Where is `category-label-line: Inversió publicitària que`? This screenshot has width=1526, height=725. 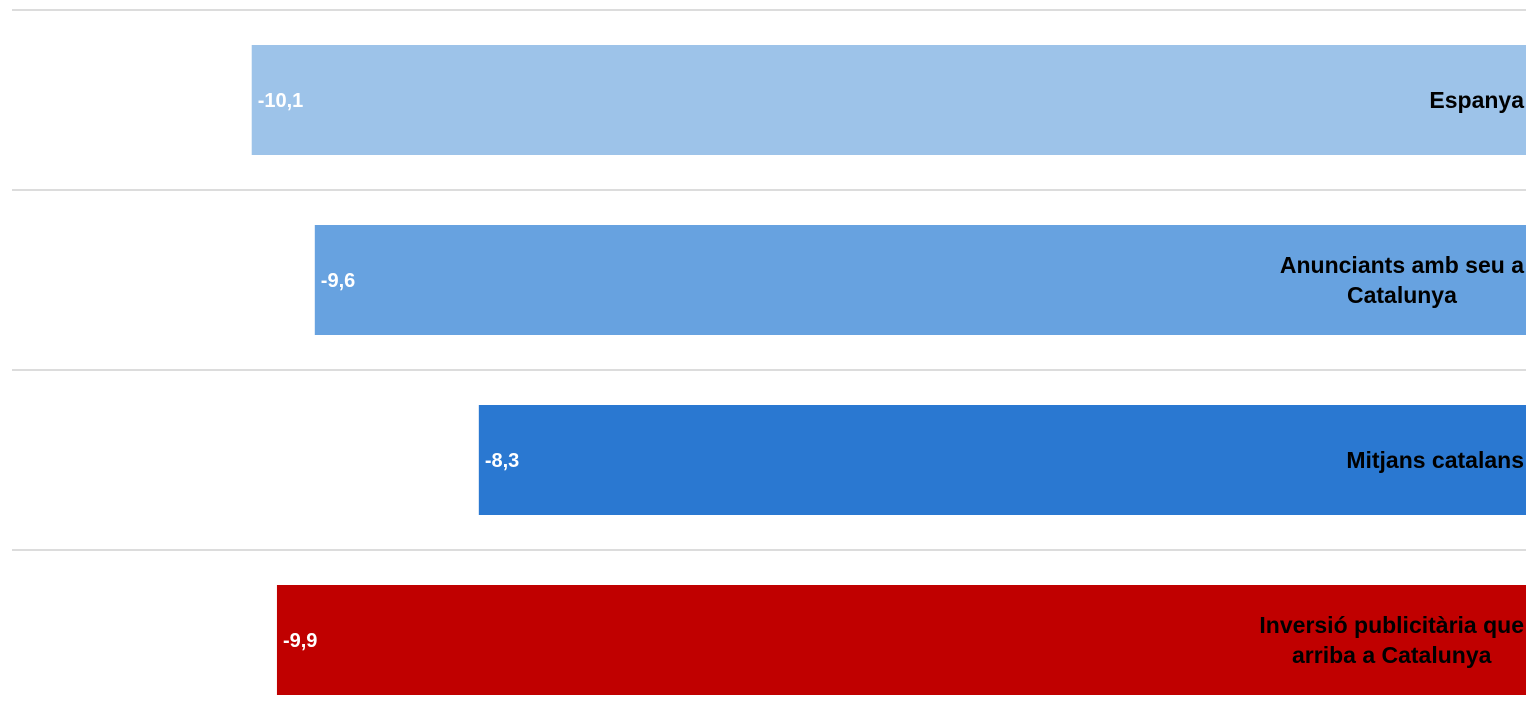 category-label-line: Inversió publicitària que is located at coordinates (1391, 625).